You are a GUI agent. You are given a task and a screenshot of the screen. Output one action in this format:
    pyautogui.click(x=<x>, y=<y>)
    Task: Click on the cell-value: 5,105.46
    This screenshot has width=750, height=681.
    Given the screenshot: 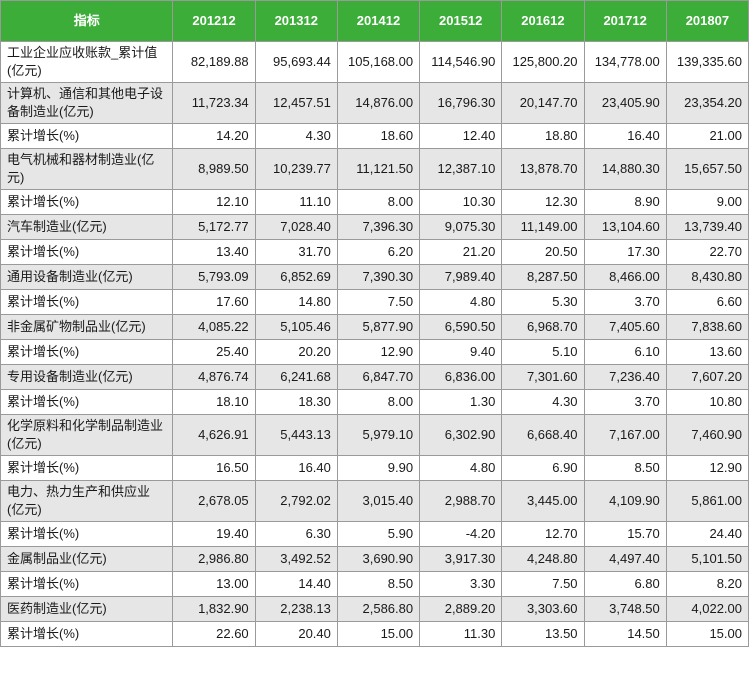 What is the action you would take?
    pyautogui.click(x=296, y=327)
    